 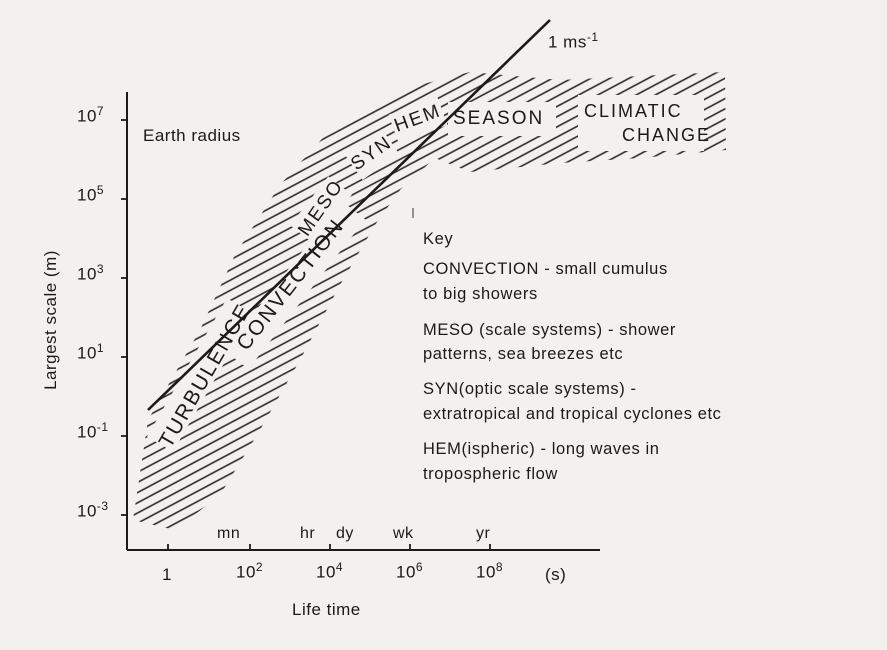 What do you see at coordinates (572, 414) in the screenshot?
I see `key-line: extratropical and tropical cyclones etc` at bounding box center [572, 414].